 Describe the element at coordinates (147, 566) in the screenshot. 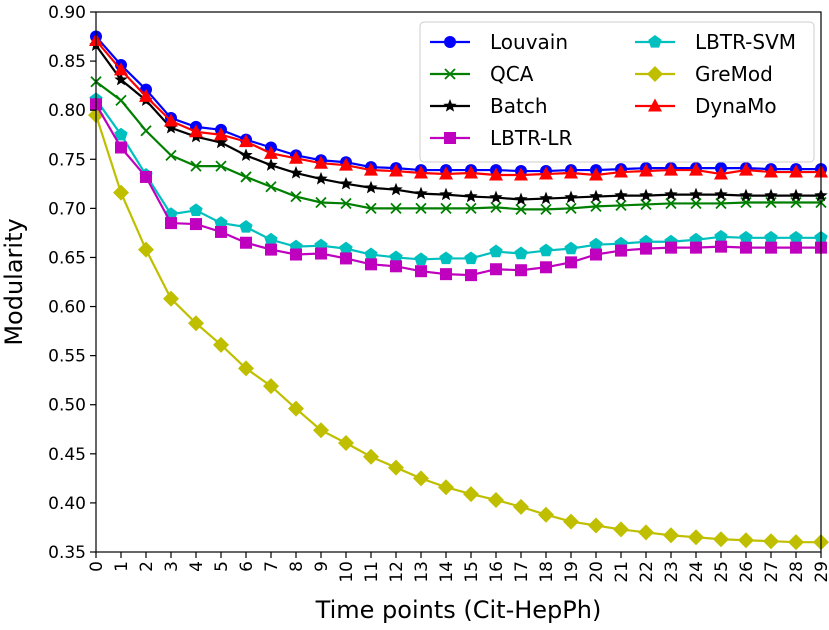

I see `x-tick-label: 2` at that location.